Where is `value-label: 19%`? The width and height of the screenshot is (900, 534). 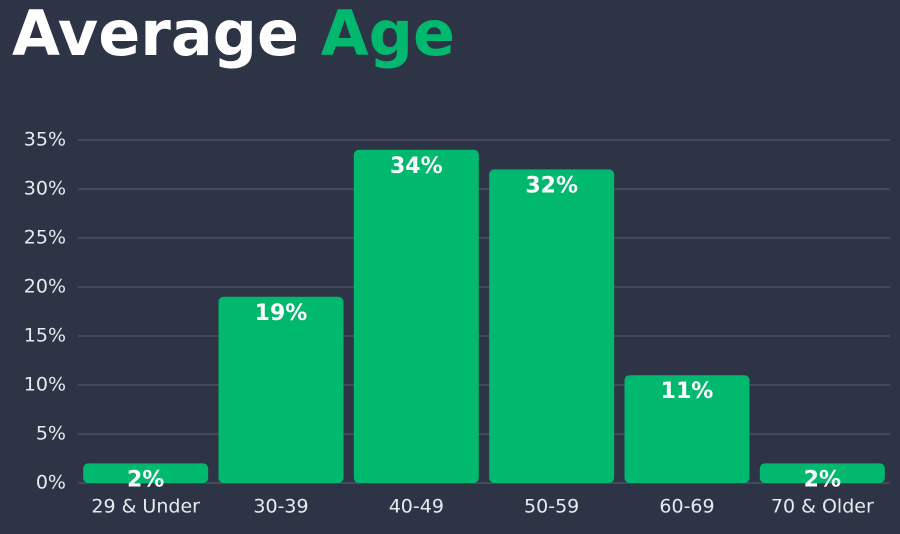
value-label: 19% is located at coordinates (281, 313).